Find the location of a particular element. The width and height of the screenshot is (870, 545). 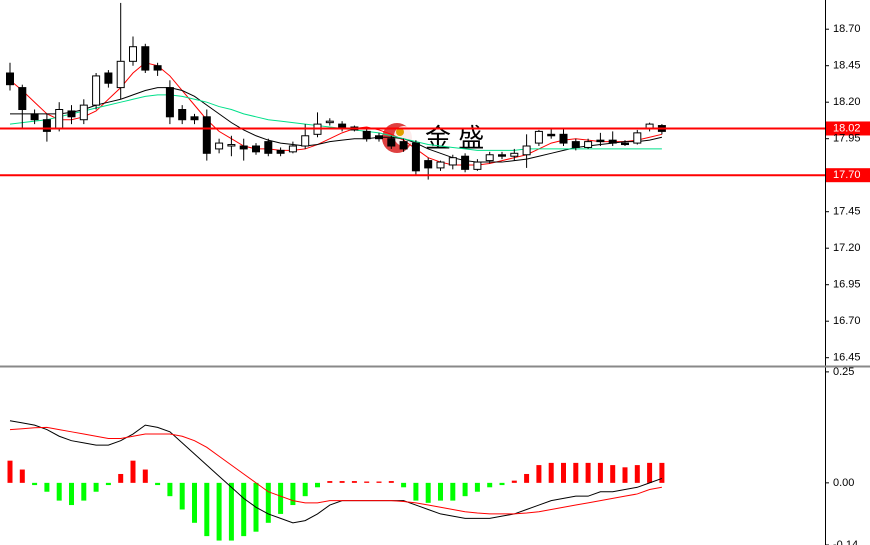

y-tick-label: 18.20 is located at coordinates (847, 102).